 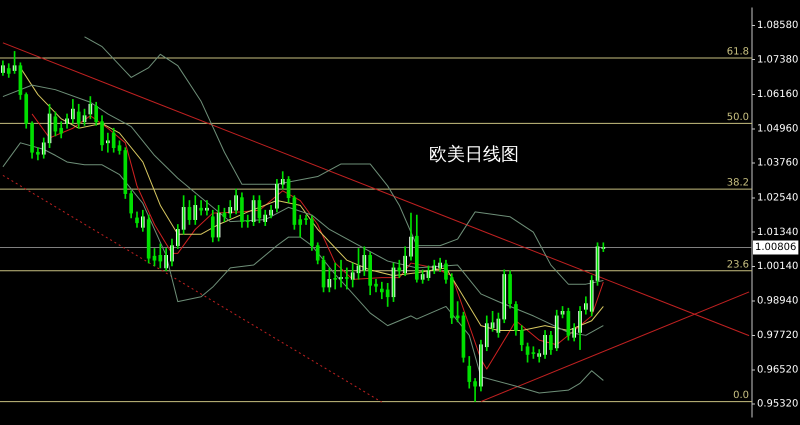 I want to click on y-tick-label: 0.95320, so click(x=777, y=404).